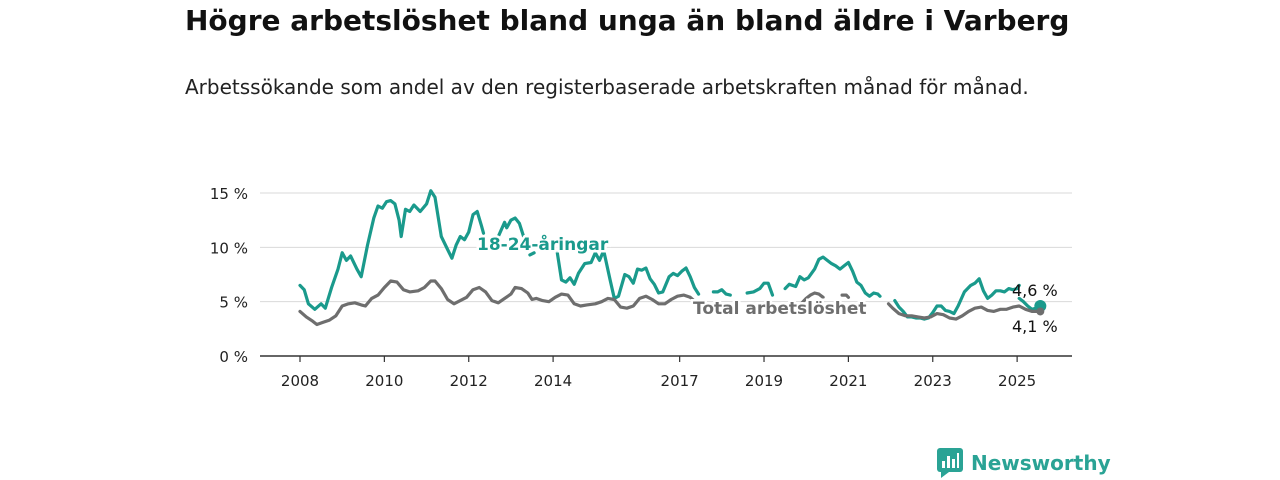 The image size is (1280, 480). Describe the element at coordinates (670, 303) in the screenshot. I see `series-line-total` at that location.